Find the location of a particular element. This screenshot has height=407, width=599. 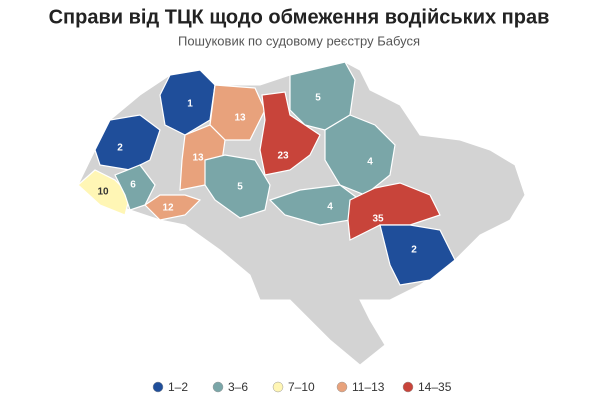

legend-label: 11–13 is located at coordinates (368, 387).